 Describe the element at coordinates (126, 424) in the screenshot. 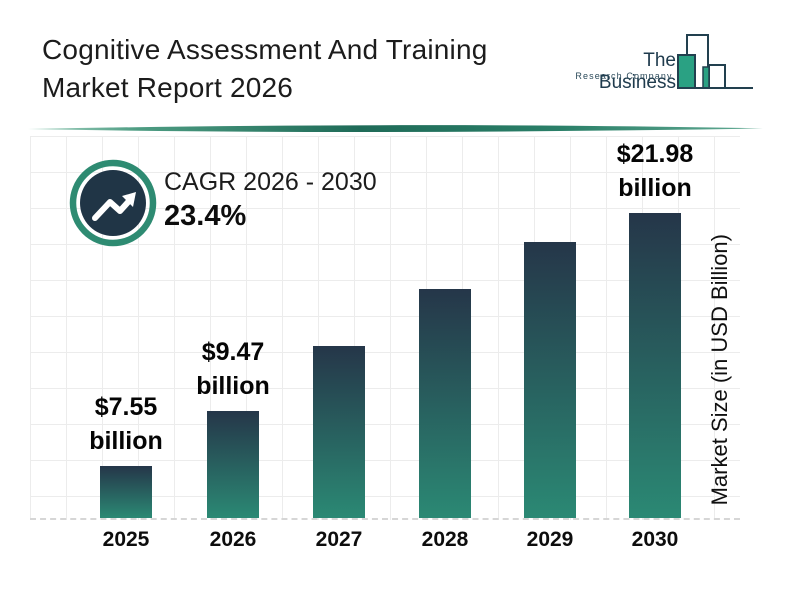

I see `bar-value-label-2025: $7.55 billion` at that location.